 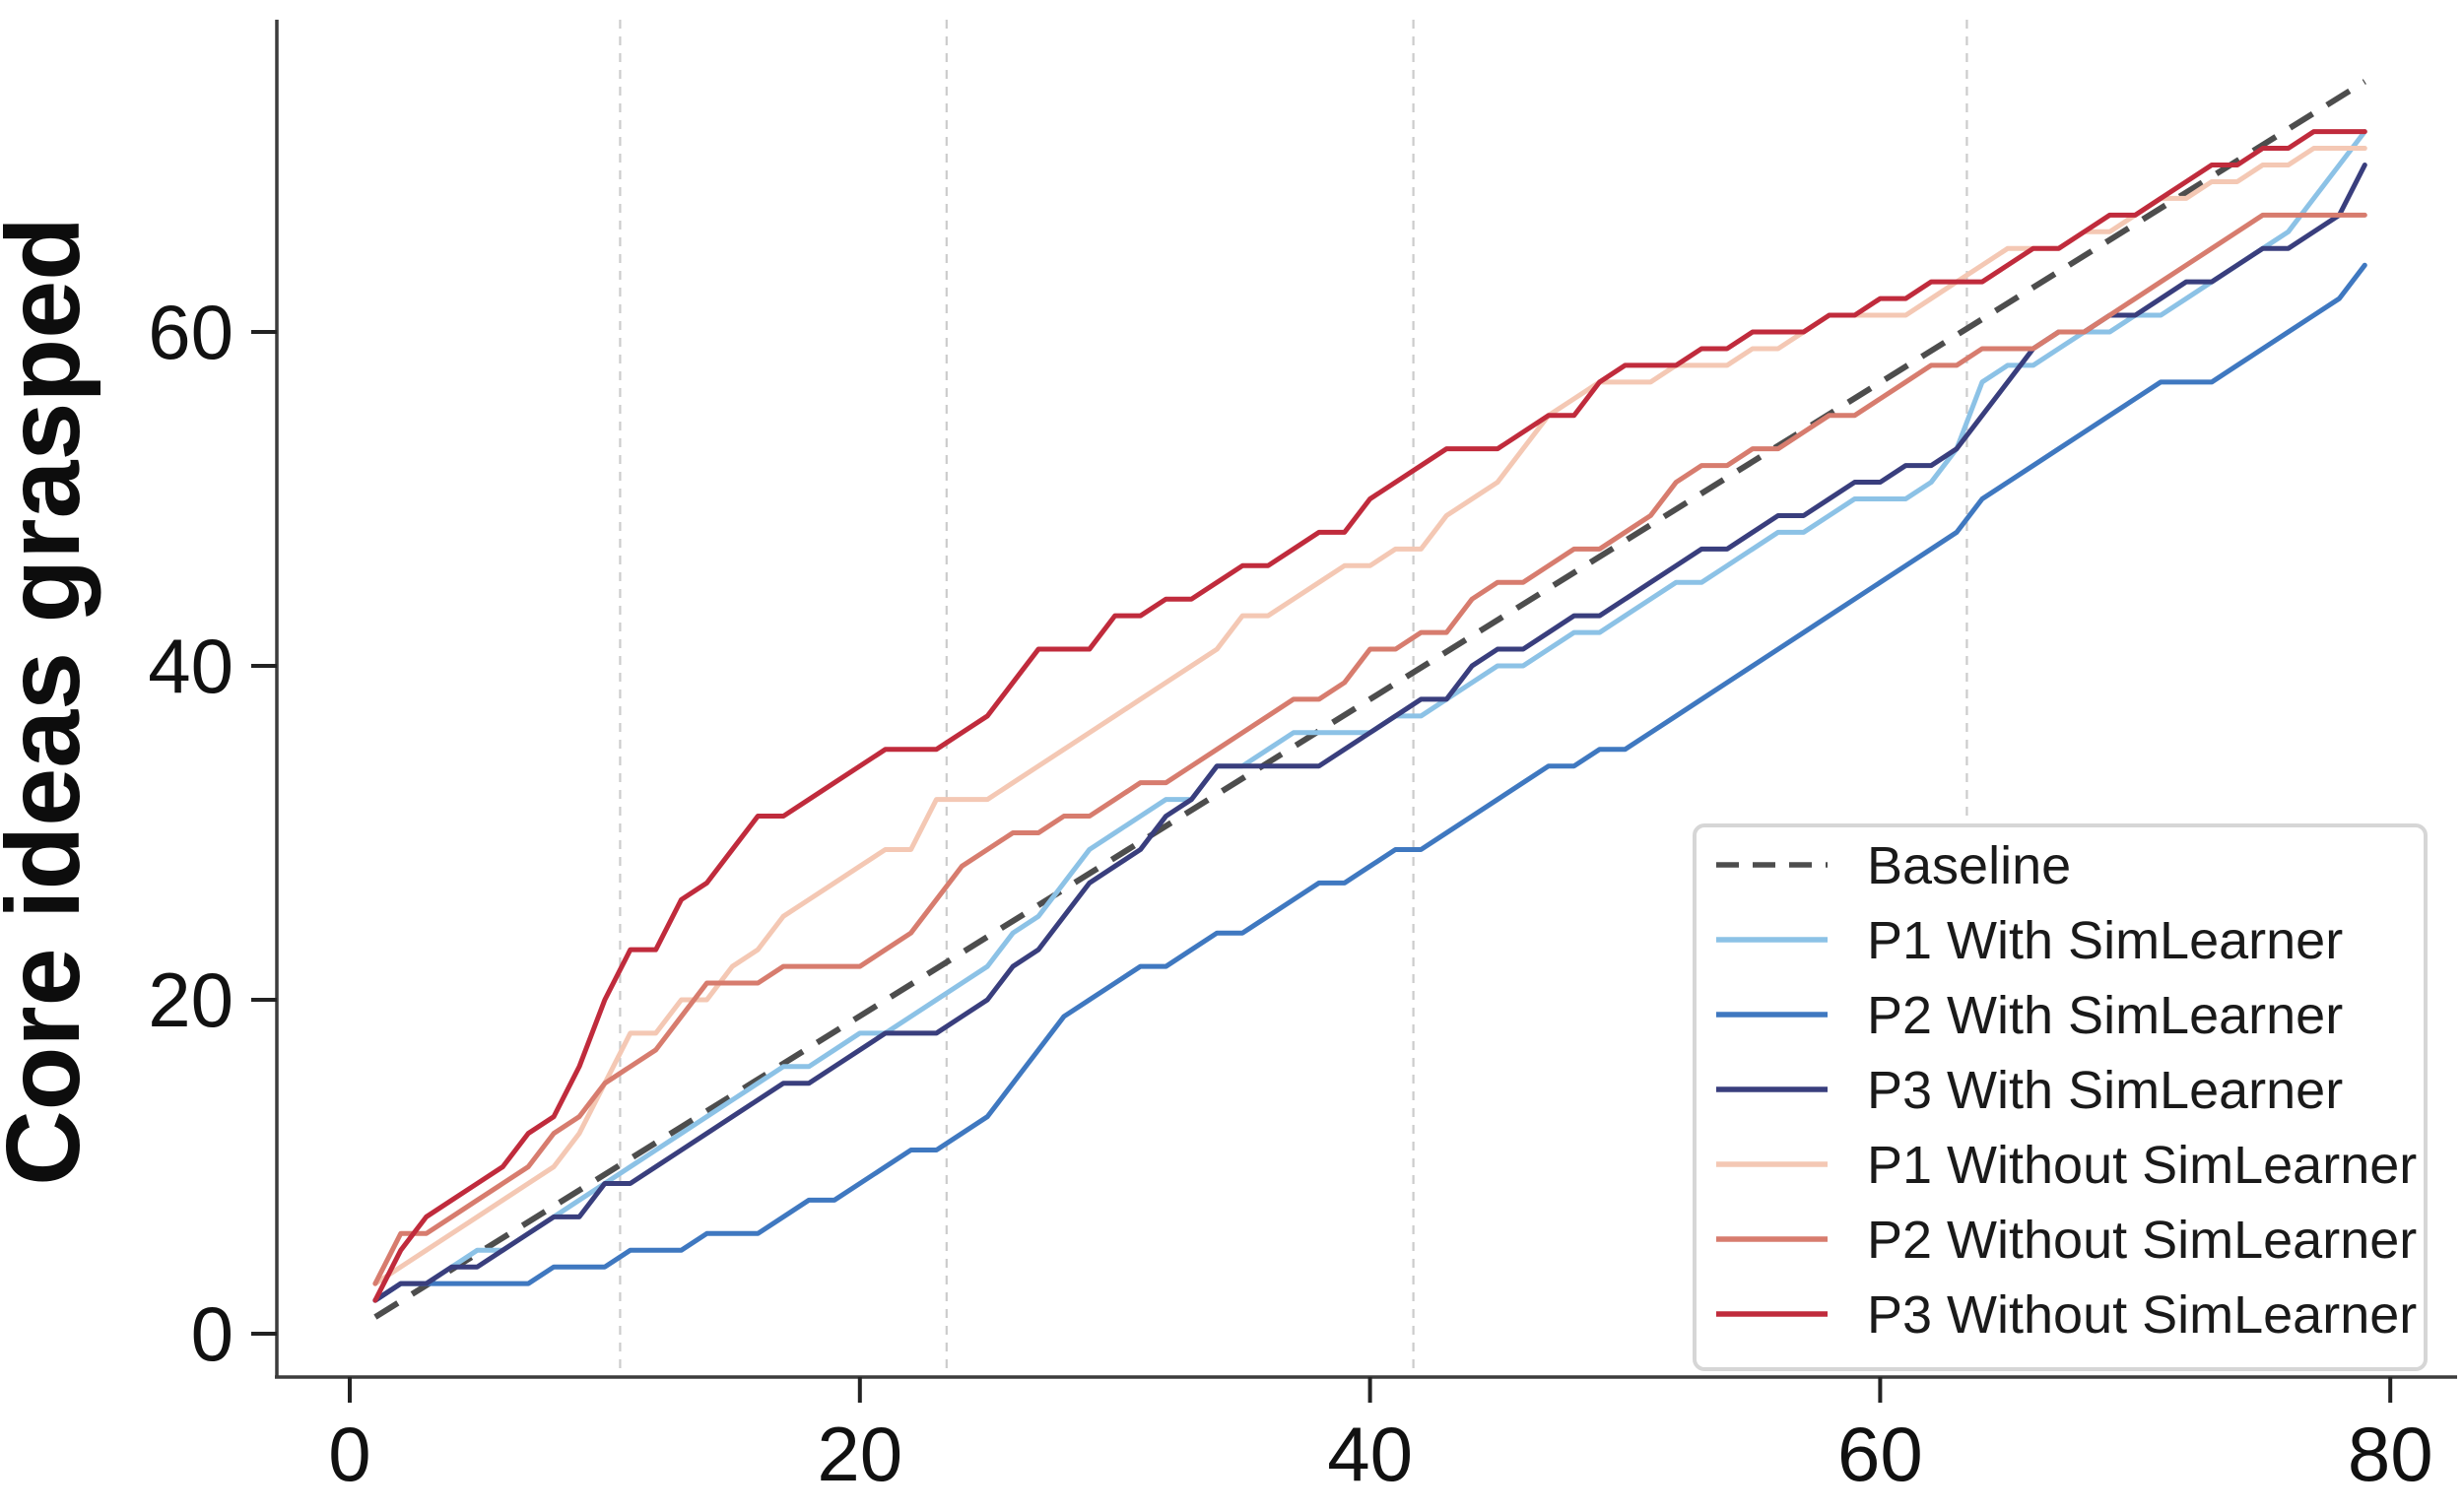 What do you see at coordinates (860, 1454) in the screenshot?
I see `x-tick-label: 20` at bounding box center [860, 1454].